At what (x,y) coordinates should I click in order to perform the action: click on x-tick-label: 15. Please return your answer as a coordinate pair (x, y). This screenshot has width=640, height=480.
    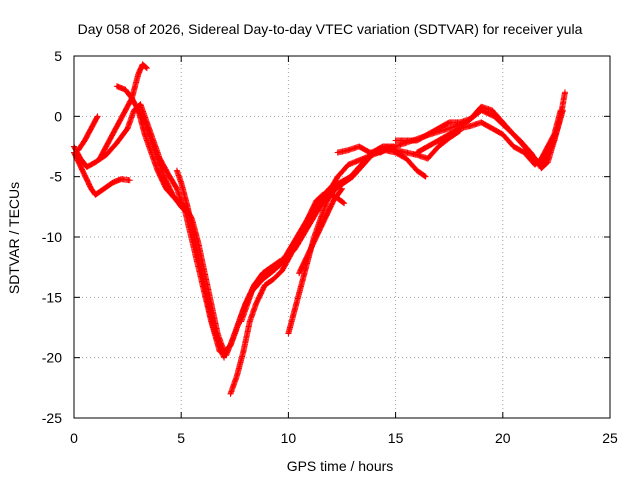
    Looking at the image, I should click on (396, 438).